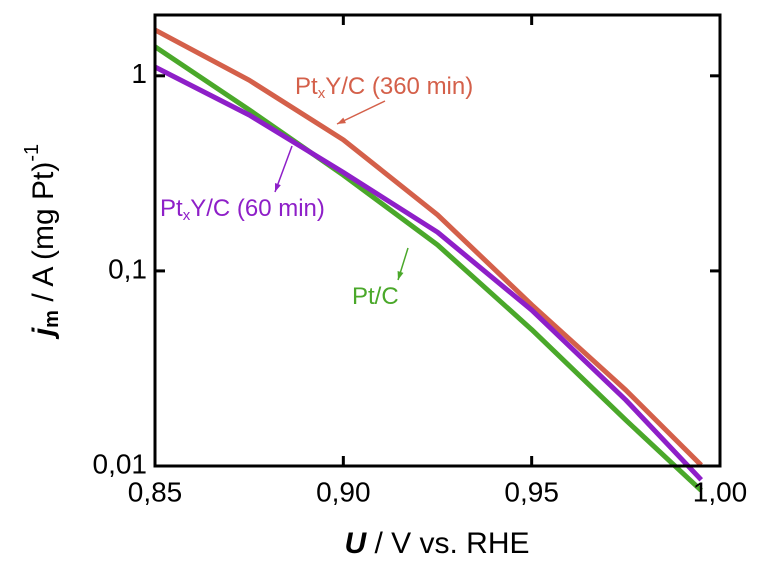 Image resolution: width=760 pixels, height=568 pixels. I want to click on y-label-symbol: j, so click(43, 333).